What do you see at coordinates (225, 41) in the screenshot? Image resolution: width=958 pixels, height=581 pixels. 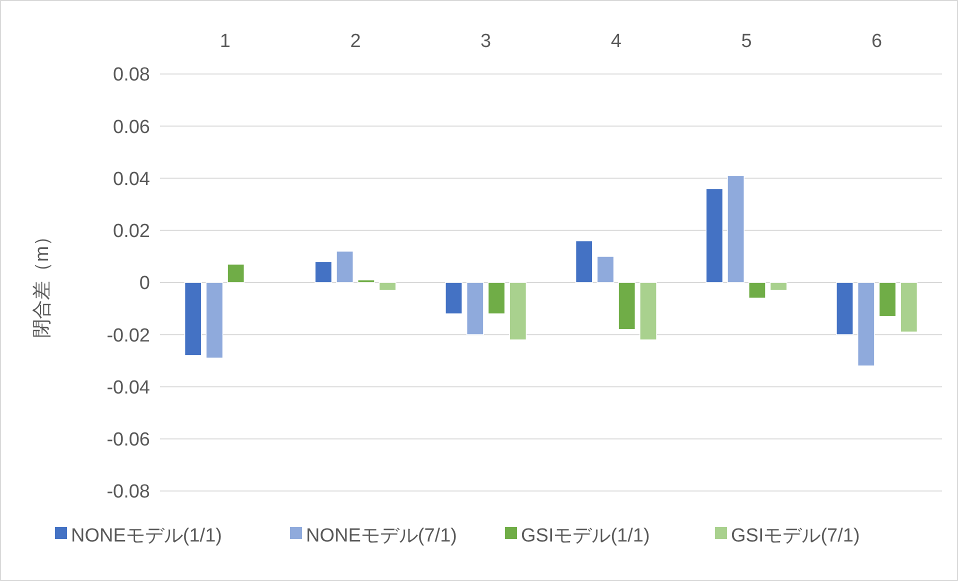 I see `x-tick-label: 1` at bounding box center [225, 41].